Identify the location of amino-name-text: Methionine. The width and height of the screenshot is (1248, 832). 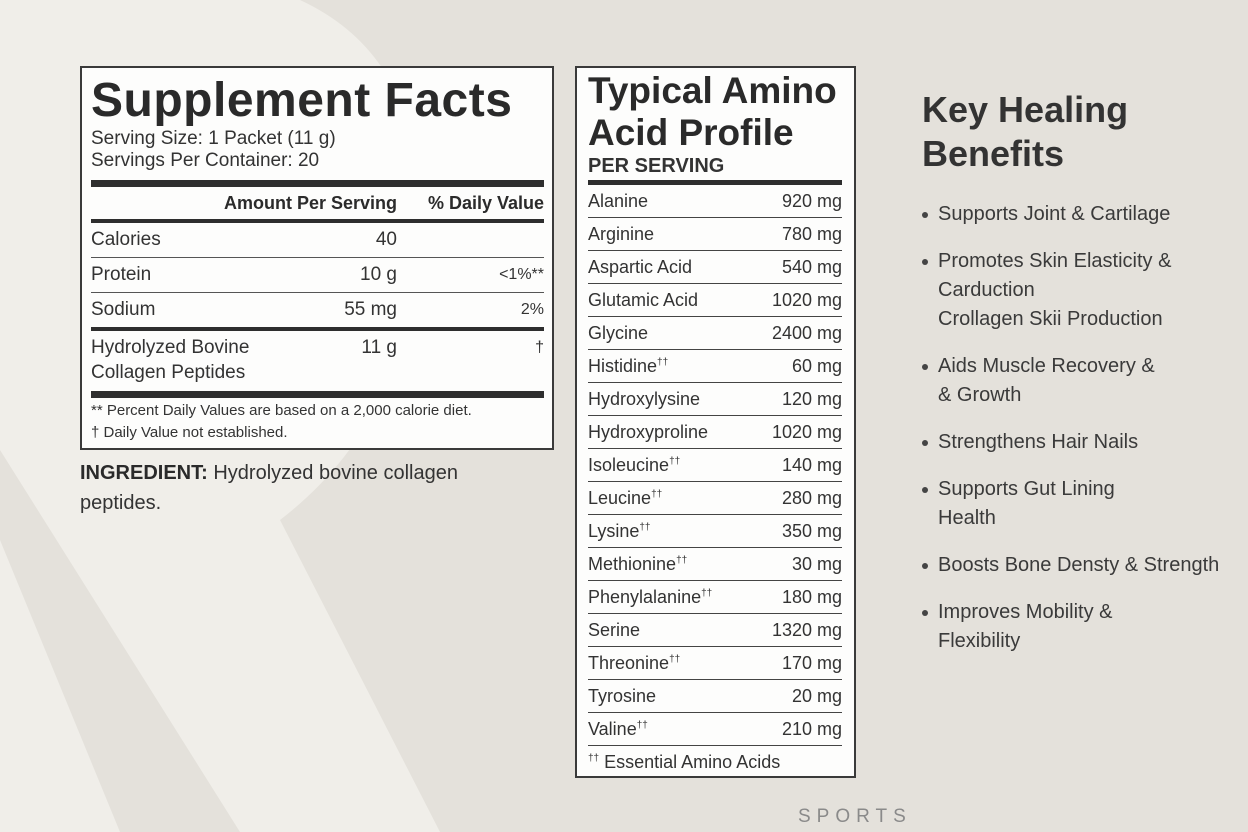
(632, 563).